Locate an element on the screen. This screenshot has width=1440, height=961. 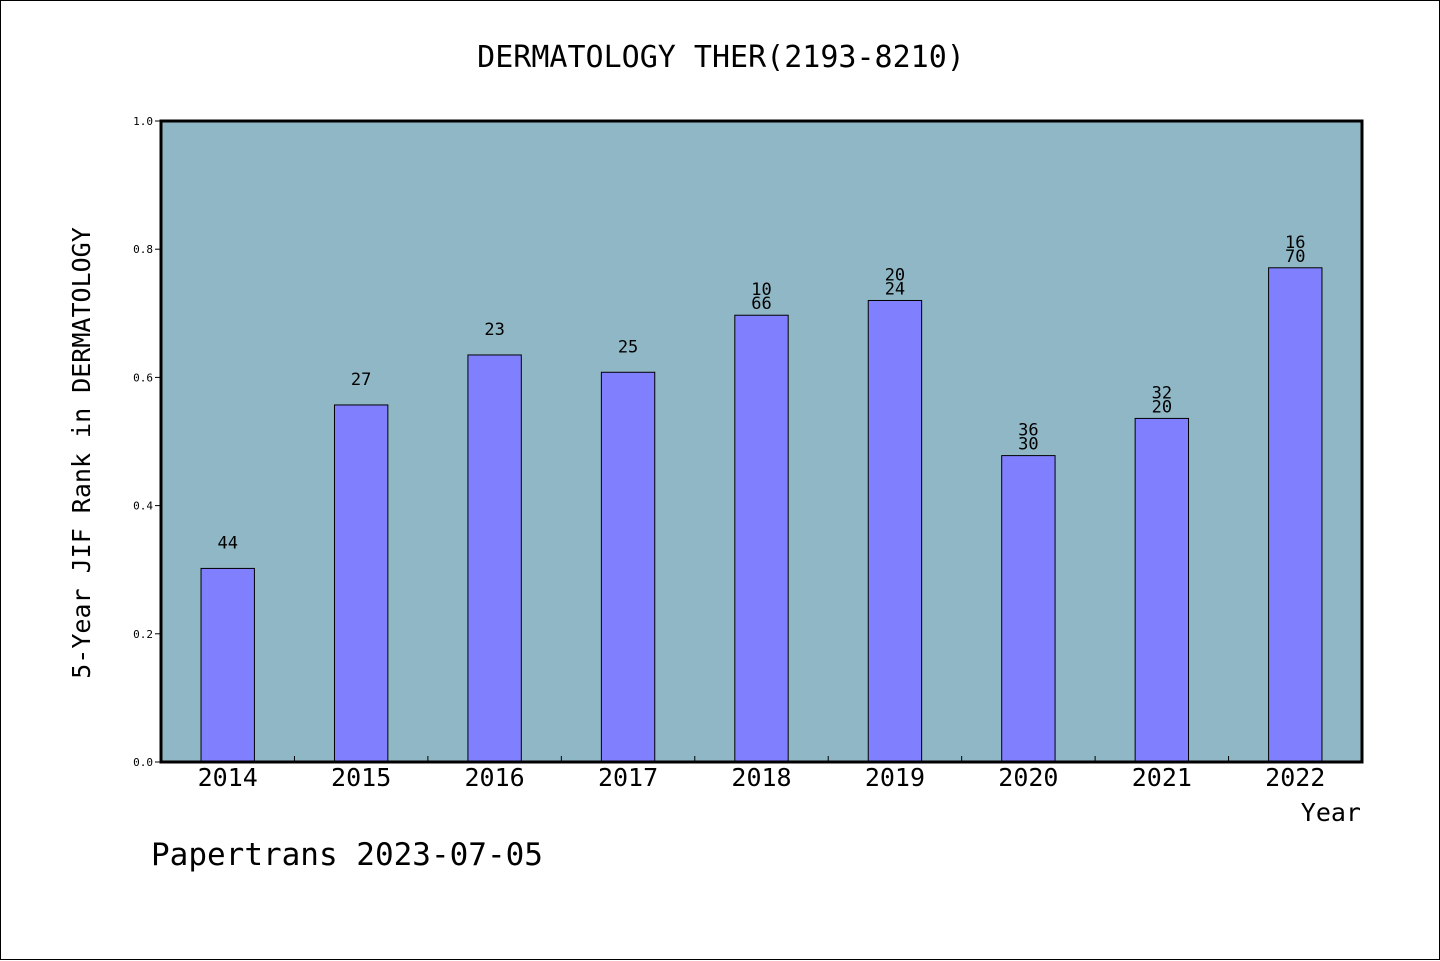
data-label: 10 is located at coordinates (761, 290).